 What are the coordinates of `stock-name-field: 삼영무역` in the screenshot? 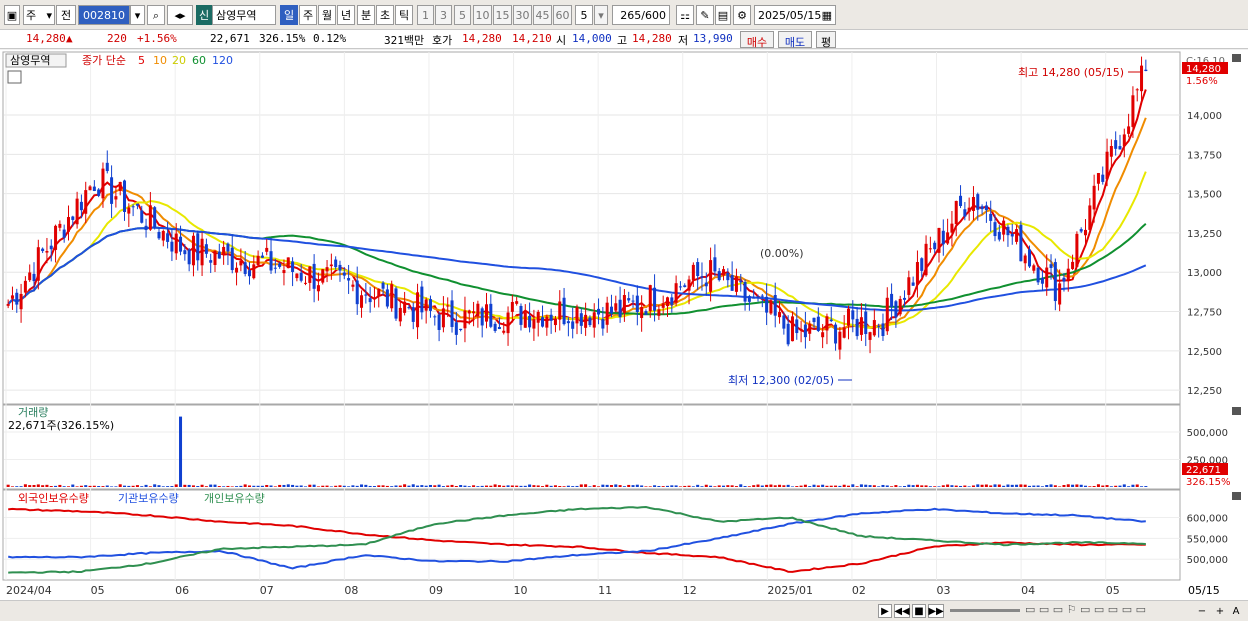 It's located at (244, 15).